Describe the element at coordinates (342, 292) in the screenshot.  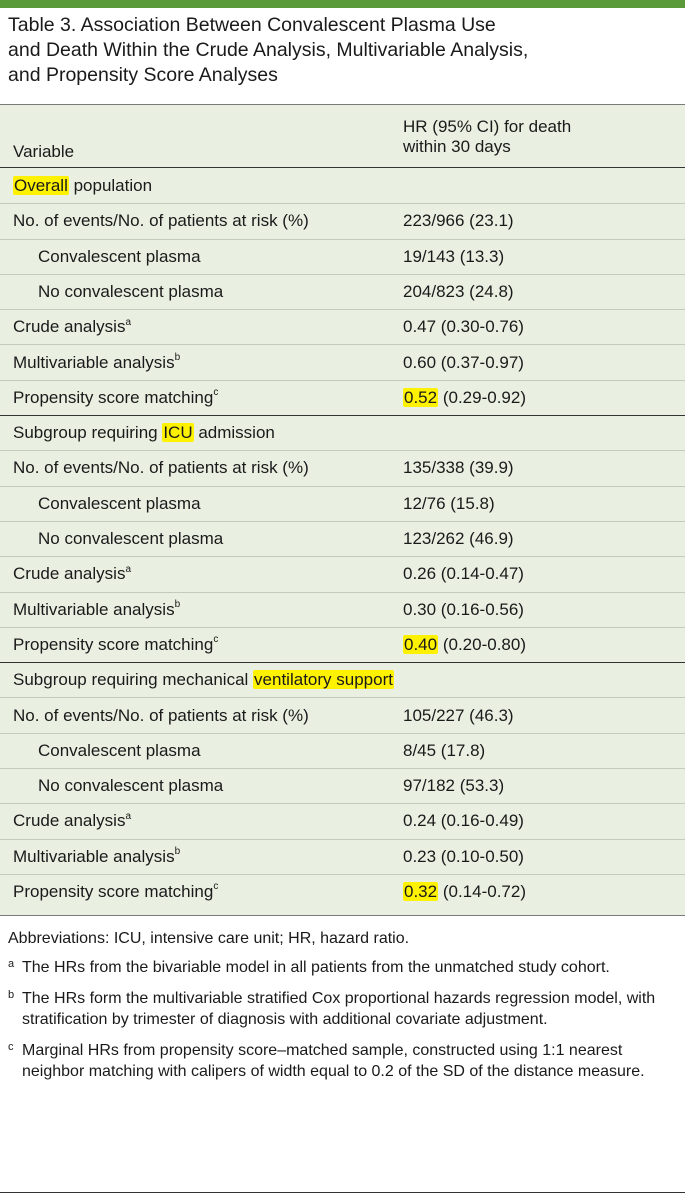
I see `table-row: No convalescent plasma 204/823 (24.8)` at that location.